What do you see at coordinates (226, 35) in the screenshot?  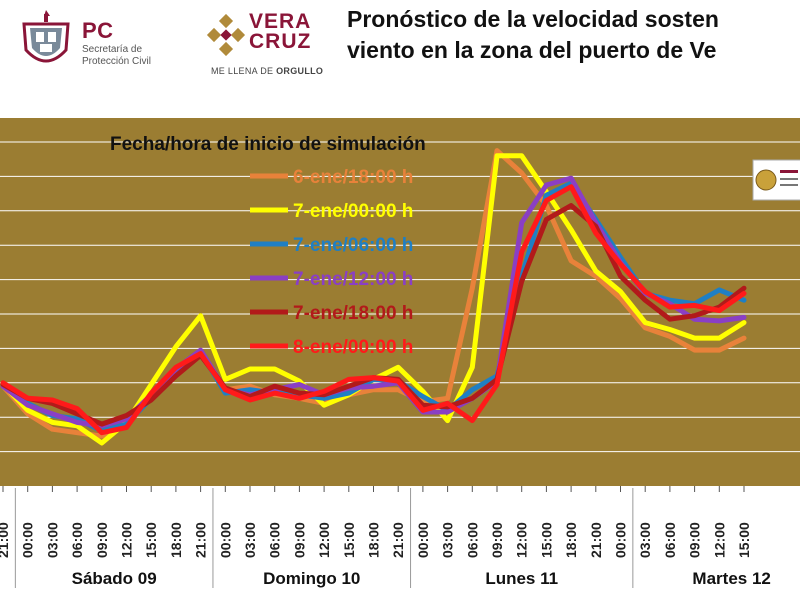 I see `veracruz-pattern-icon` at bounding box center [226, 35].